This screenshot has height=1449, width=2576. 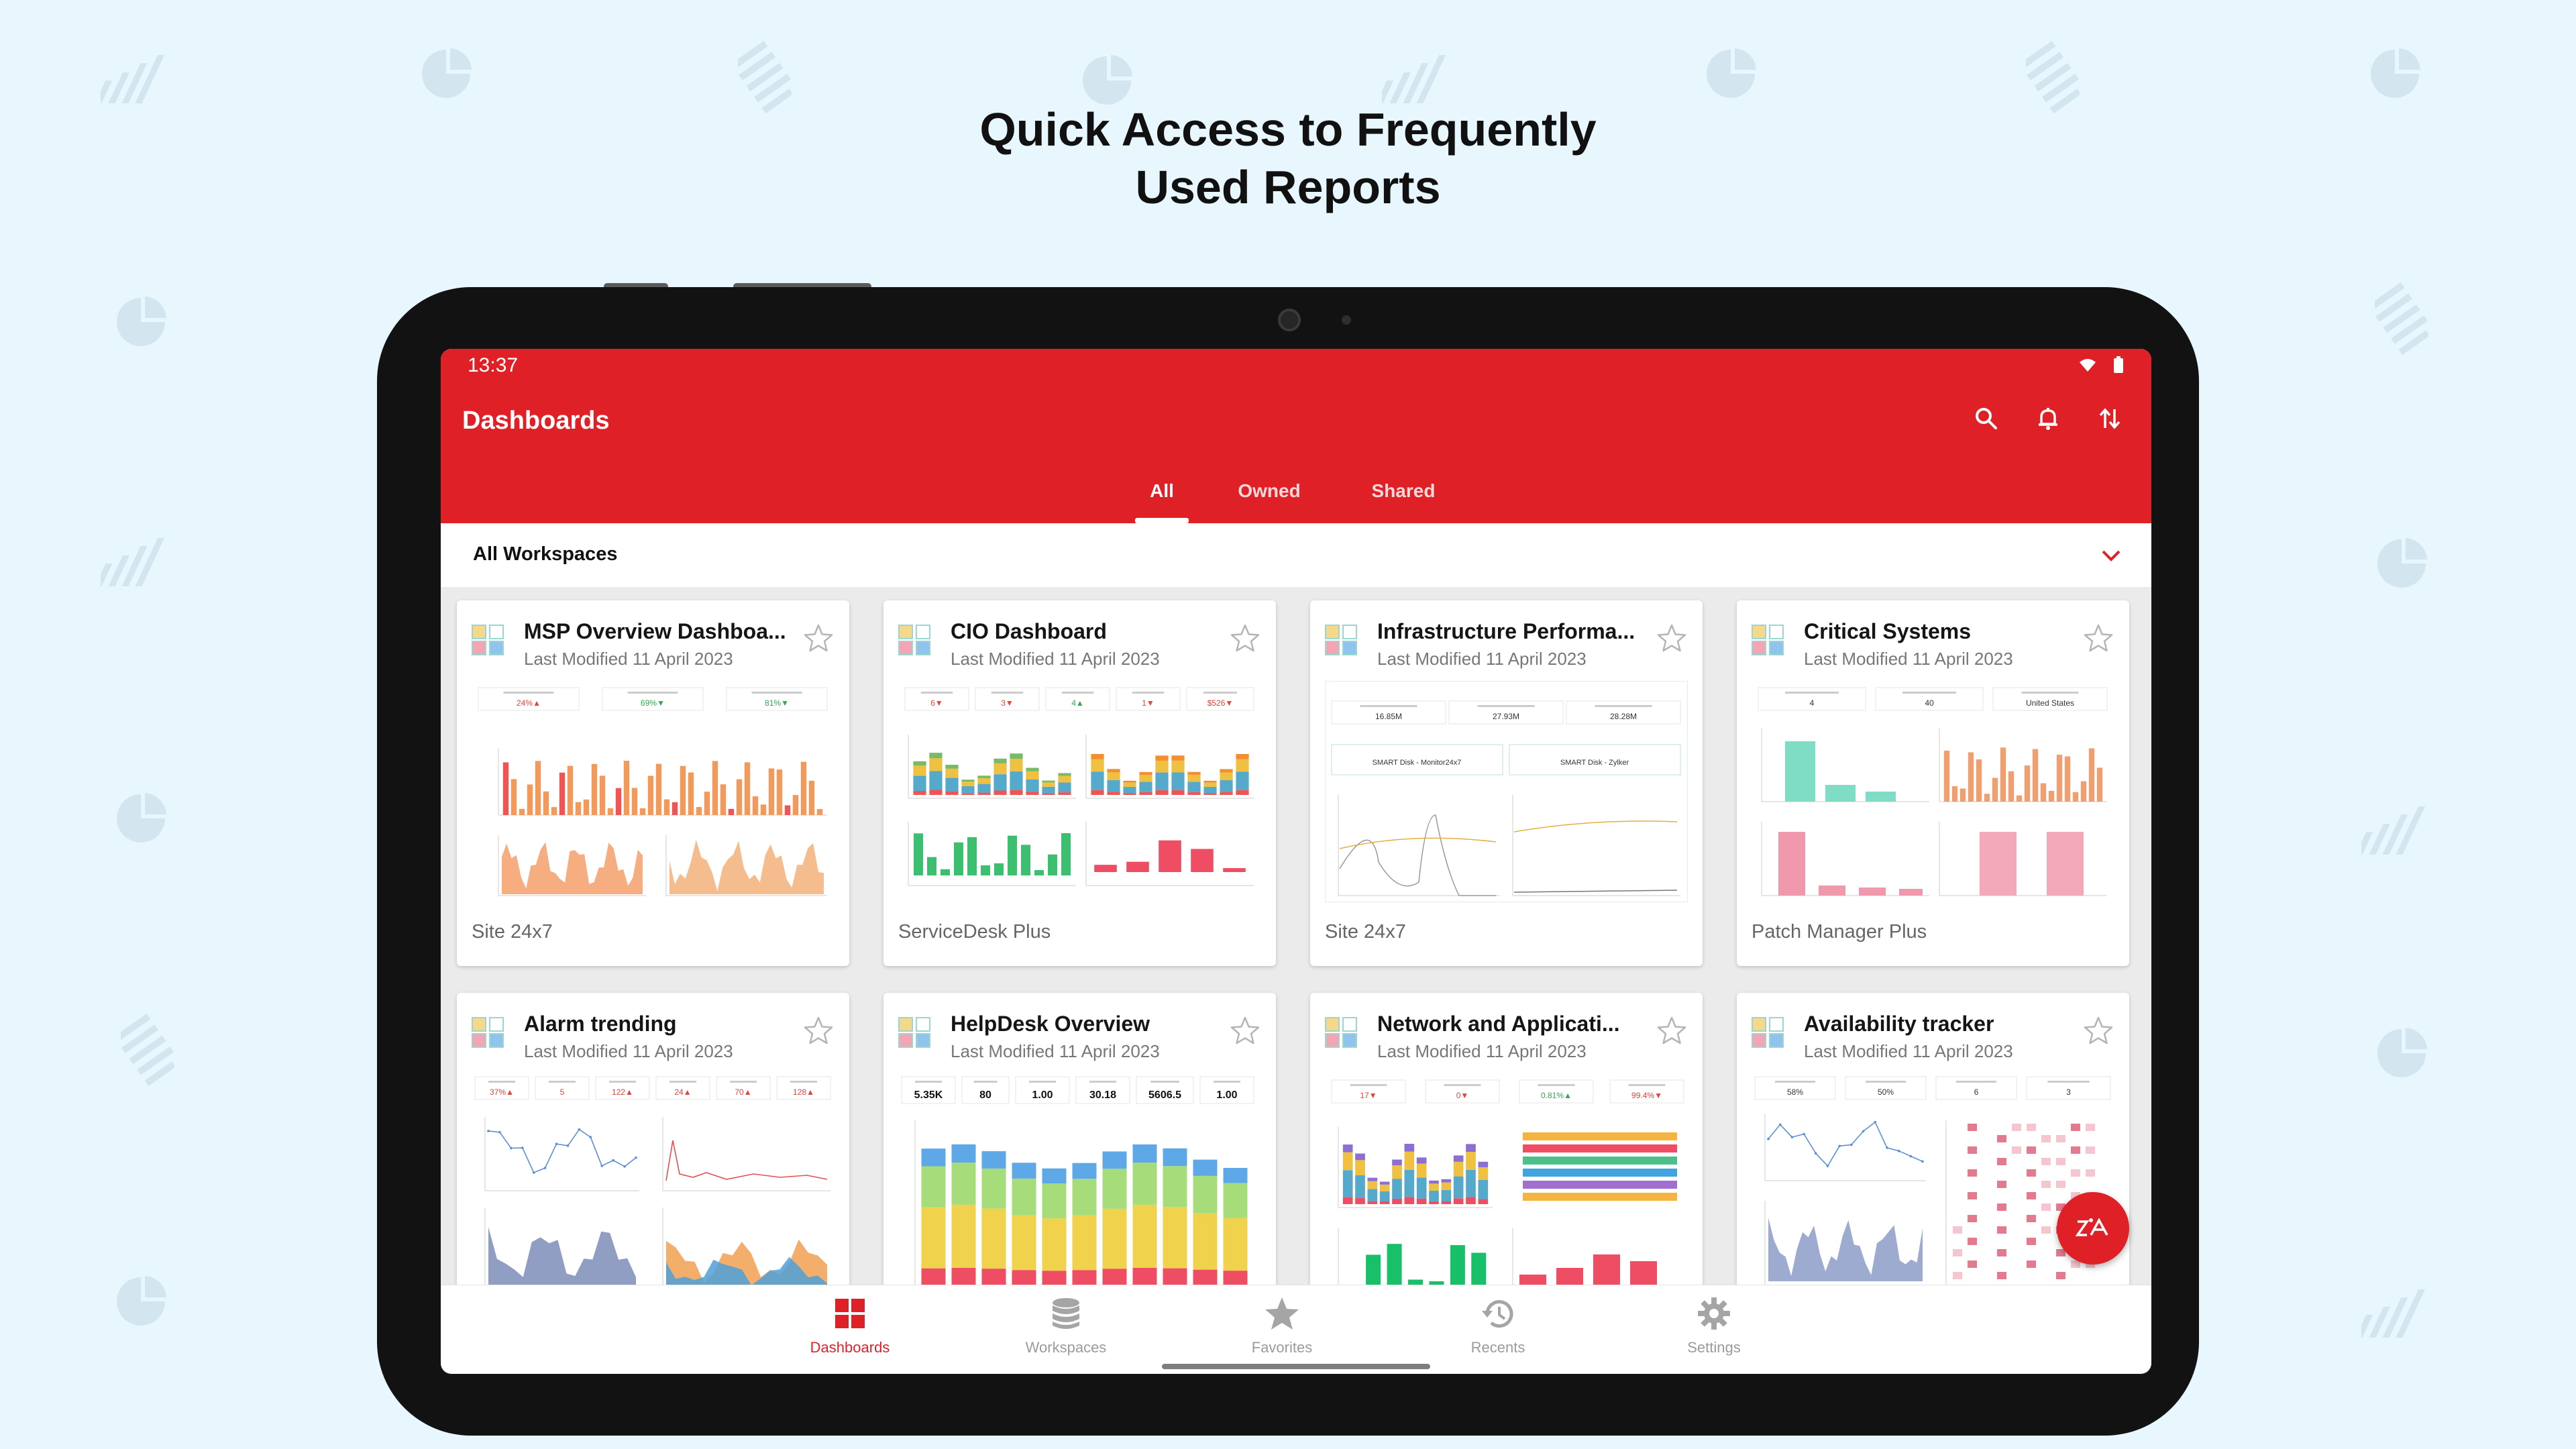 What do you see at coordinates (562, 1092) in the screenshot?
I see `svg-text: 5` at bounding box center [562, 1092].